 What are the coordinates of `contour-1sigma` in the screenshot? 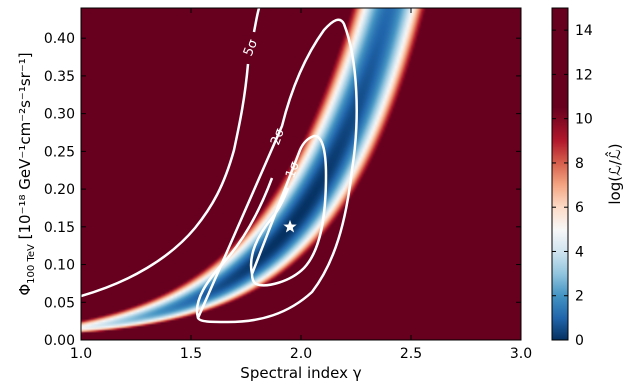 It's located at (288, 210).